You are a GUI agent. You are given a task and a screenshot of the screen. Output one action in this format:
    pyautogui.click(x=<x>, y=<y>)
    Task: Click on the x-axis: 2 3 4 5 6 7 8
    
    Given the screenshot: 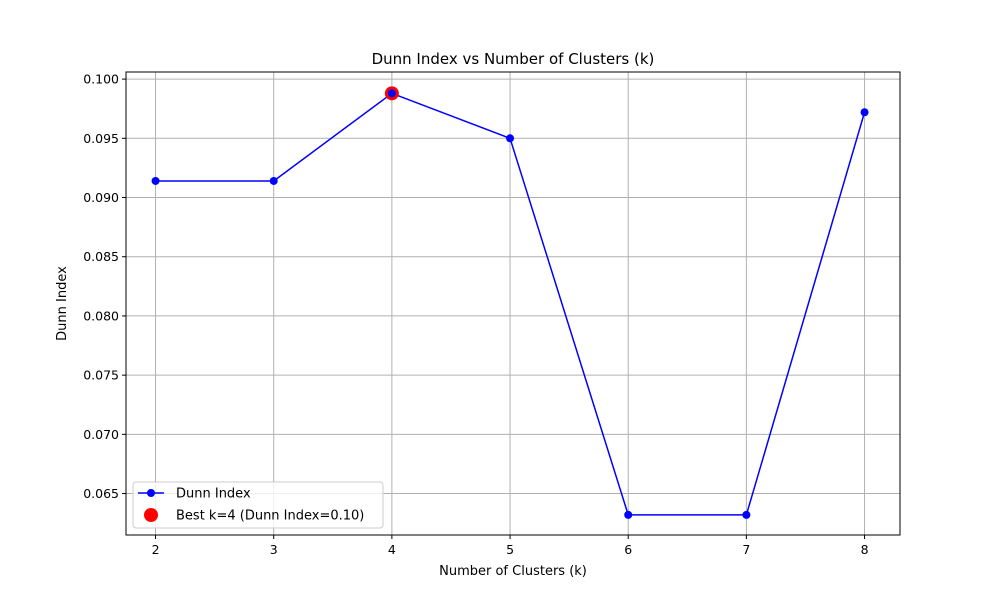 What is the action you would take?
    pyautogui.click(x=510, y=546)
    